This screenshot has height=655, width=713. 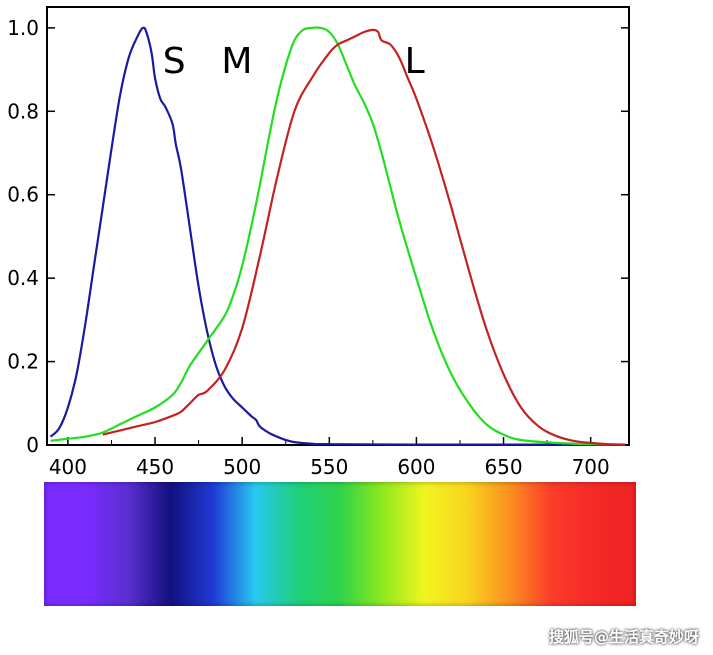 What do you see at coordinates (68, 467) in the screenshot?
I see `x-tick-label: 400` at bounding box center [68, 467].